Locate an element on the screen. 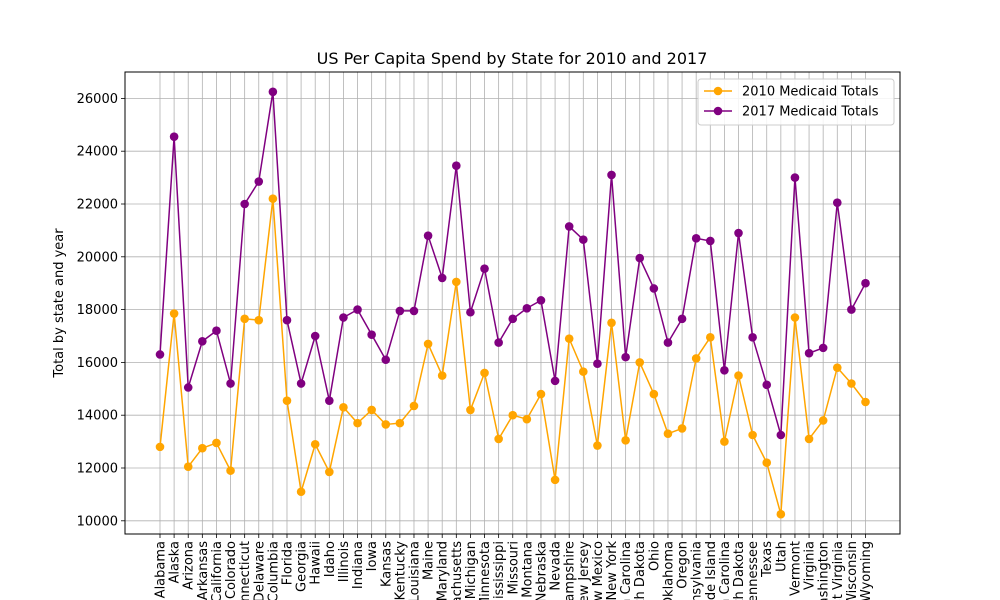  x-tick-label: Hawaii is located at coordinates (316, 563).